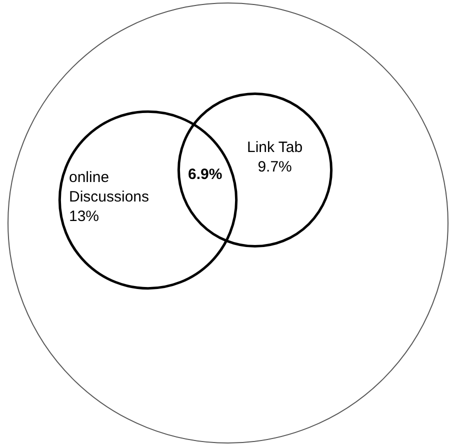 This screenshot has width=456, height=446. I want to click on data-label: 13%, so click(84, 216).